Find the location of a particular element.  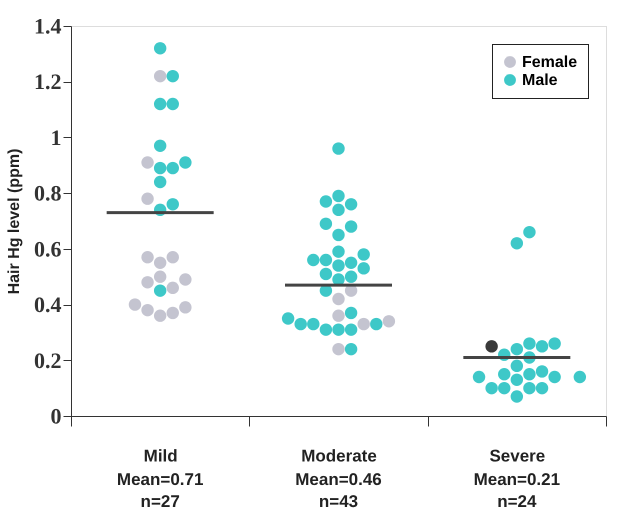

text: Mean=0.71 is located at coordinates (160, 479).